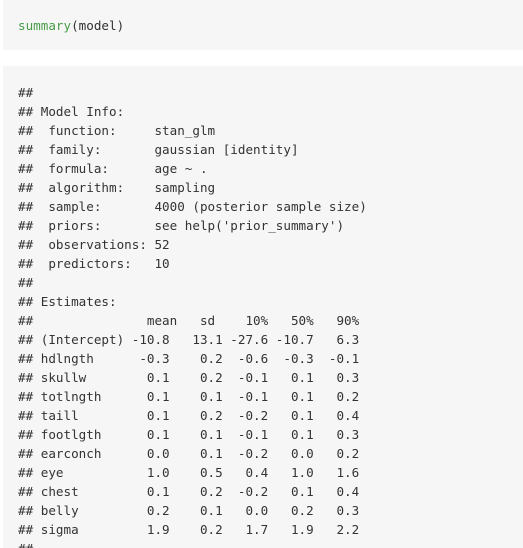  I want to click on output-line: ## Model Info:, so click(71, 111).